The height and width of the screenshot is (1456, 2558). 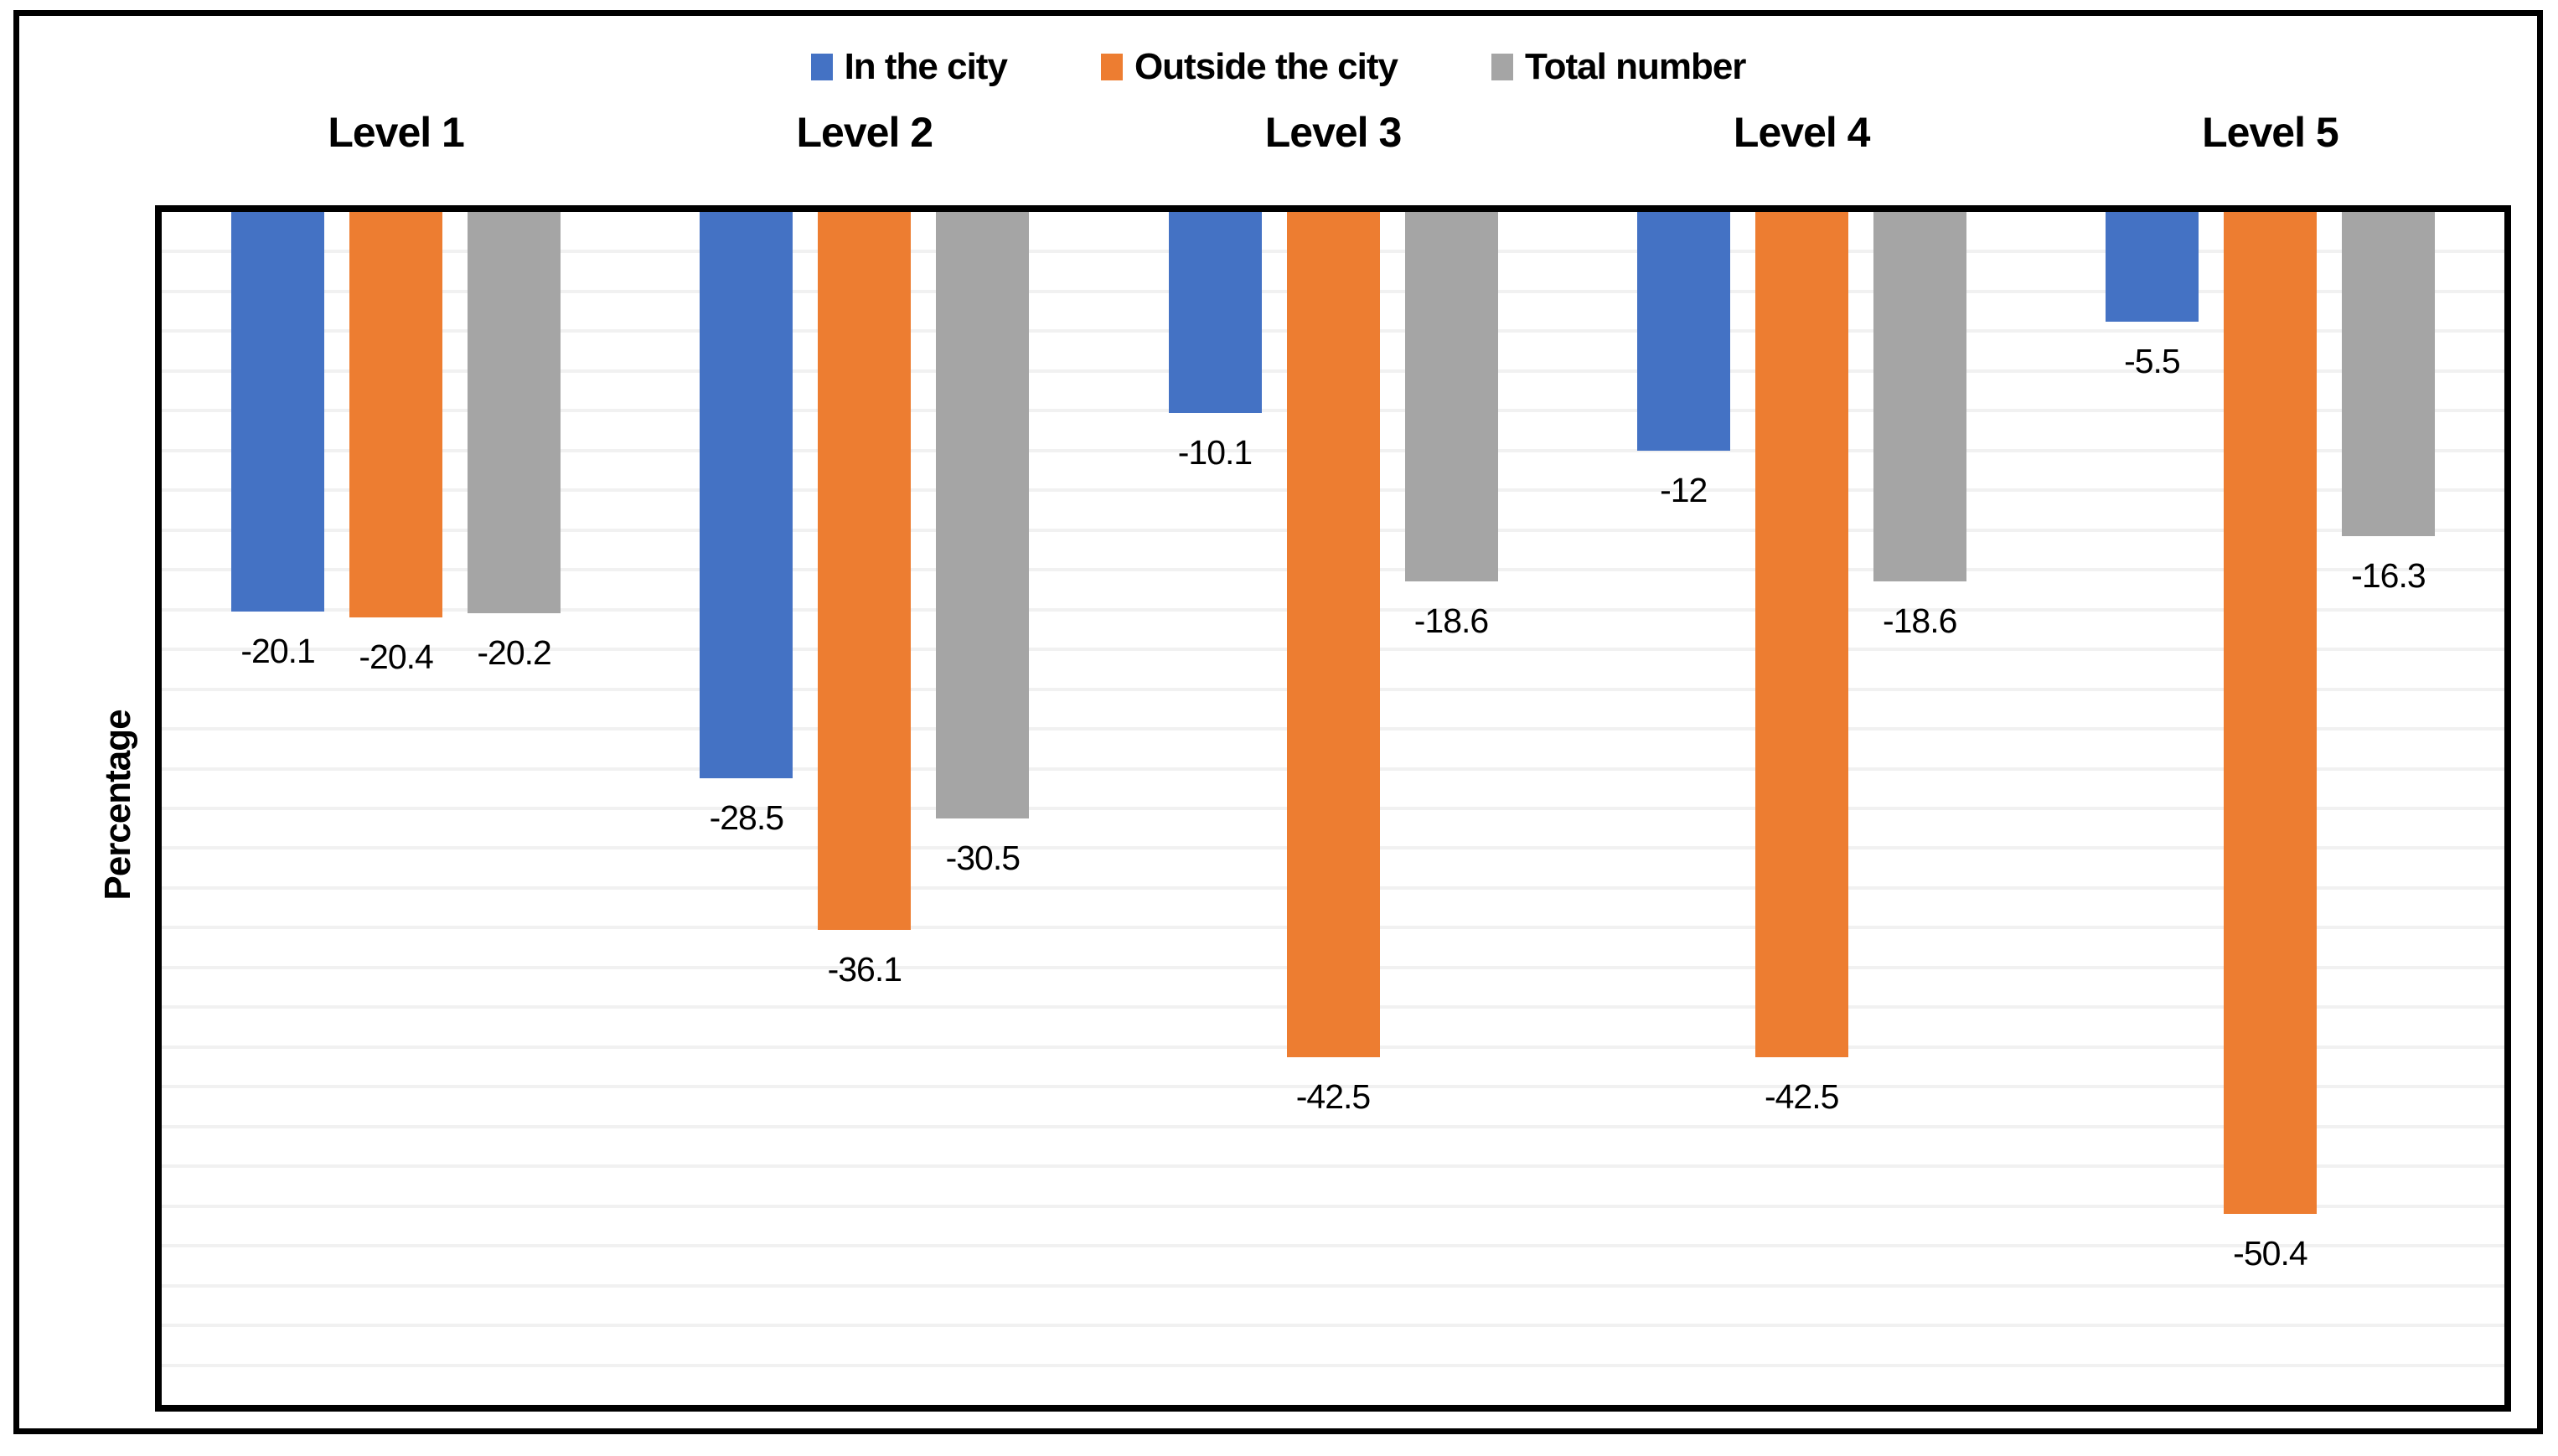 I want to click on bar-value-label-total-number-level-1: -20.2, so click(x=514, y=653).